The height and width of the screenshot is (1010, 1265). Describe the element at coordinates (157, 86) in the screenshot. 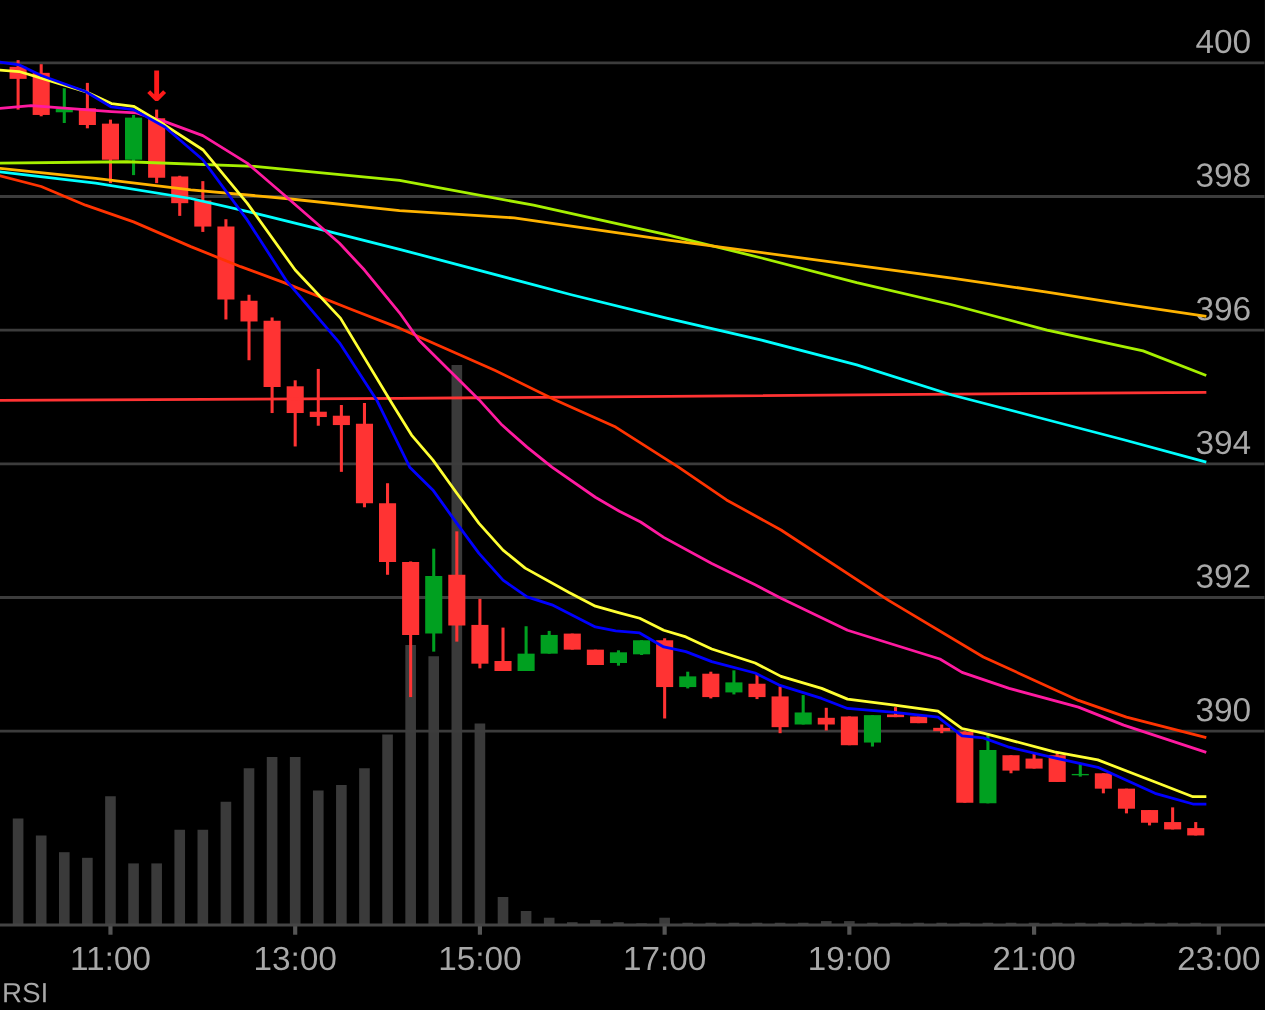

I see `annotation: ↓` at that location.